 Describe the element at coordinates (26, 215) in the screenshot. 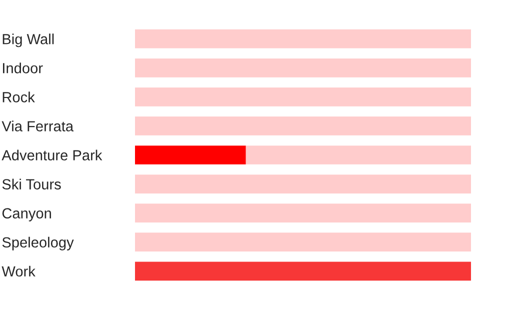

I see `y-tick-label: Canyon` at that location.